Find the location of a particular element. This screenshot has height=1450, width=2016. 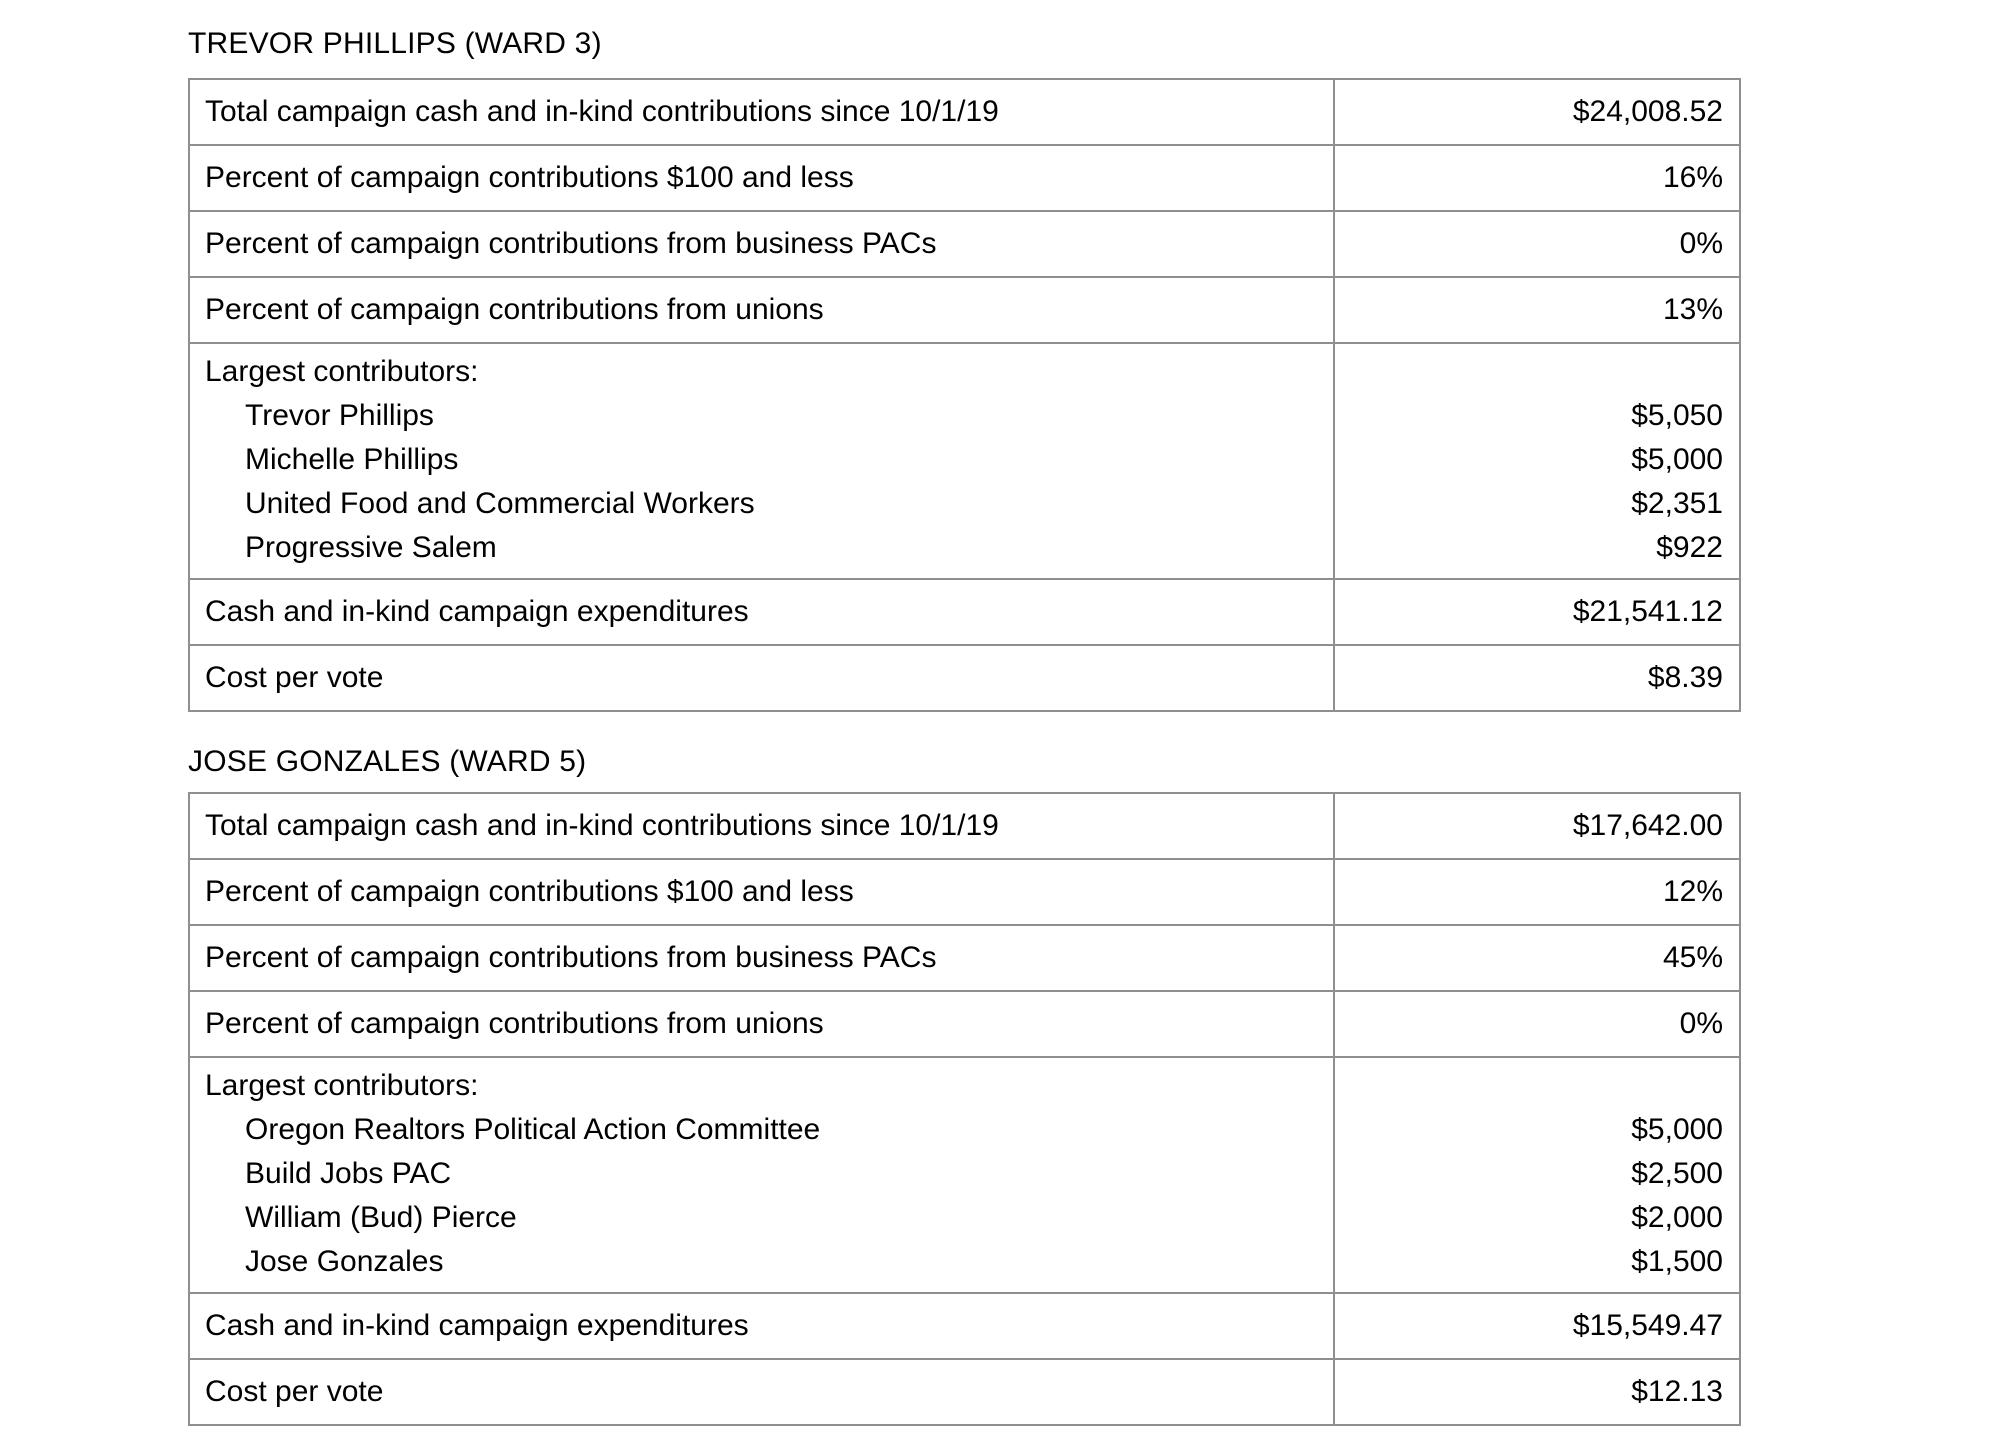

row-value: $8.39 is located at coordinates (1537, 678).